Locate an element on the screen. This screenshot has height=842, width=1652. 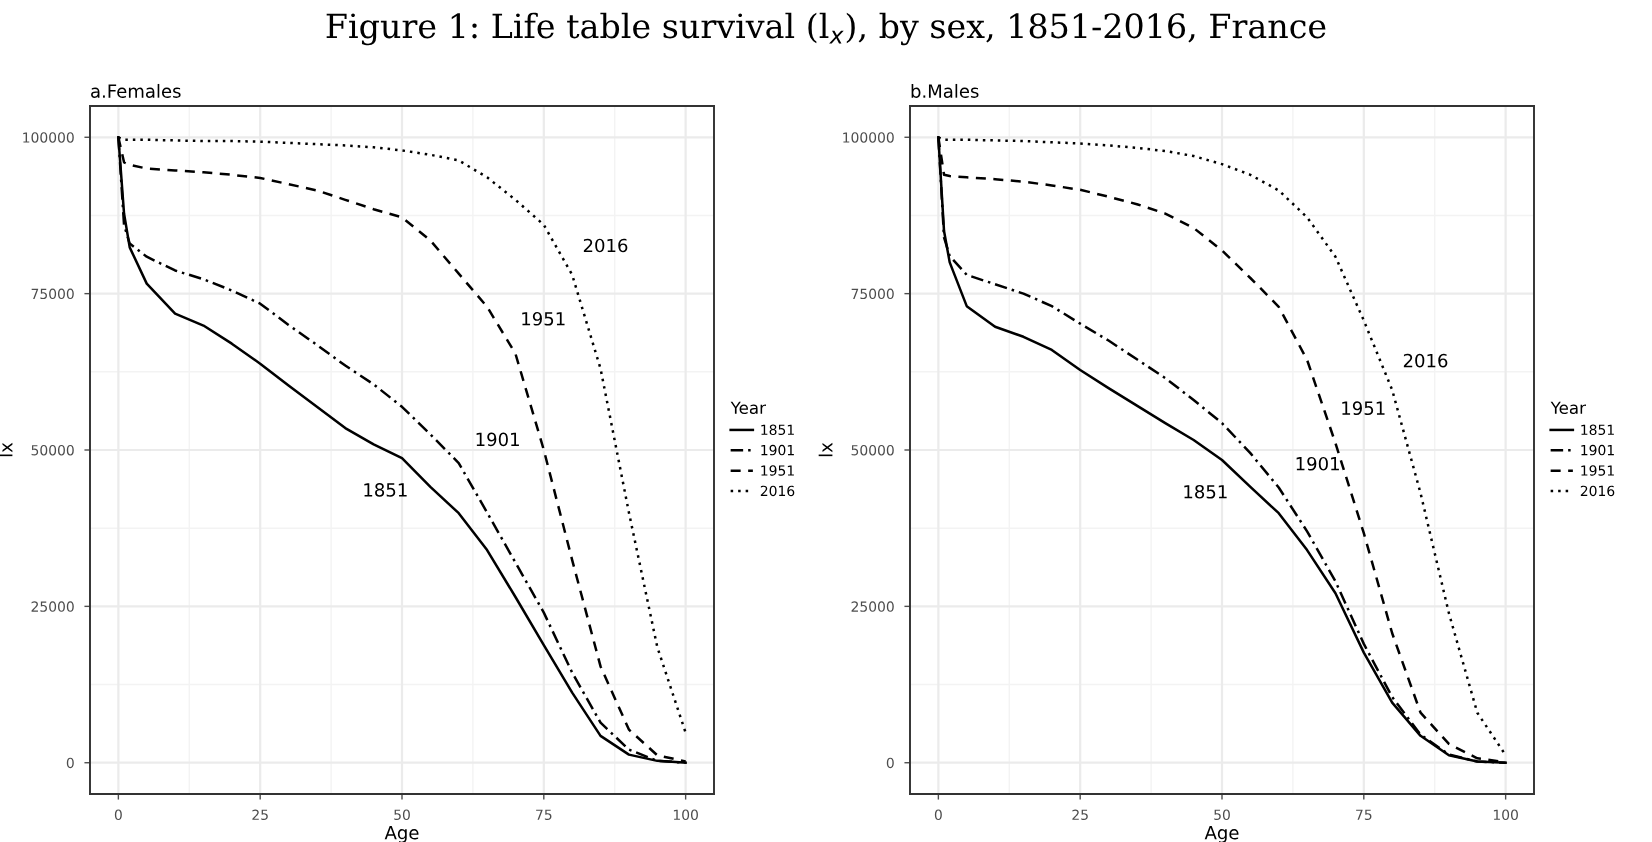
chart-subtitle: b.Males is located at coordinates (945, 90).